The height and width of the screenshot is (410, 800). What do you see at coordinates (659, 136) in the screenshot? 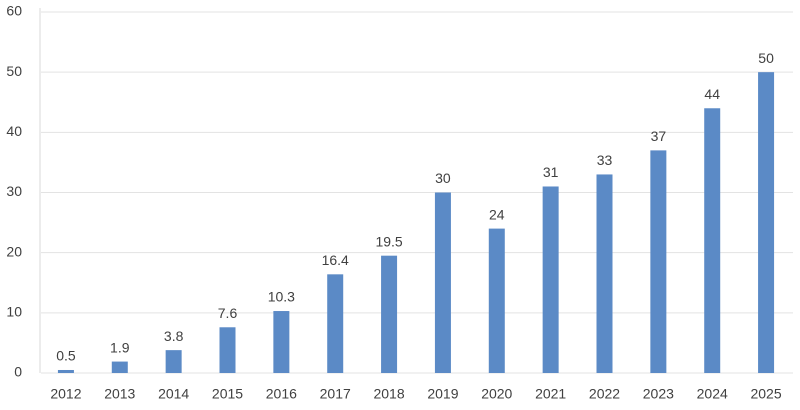
I see `data-label: 37` at bounding box center [659, 136].